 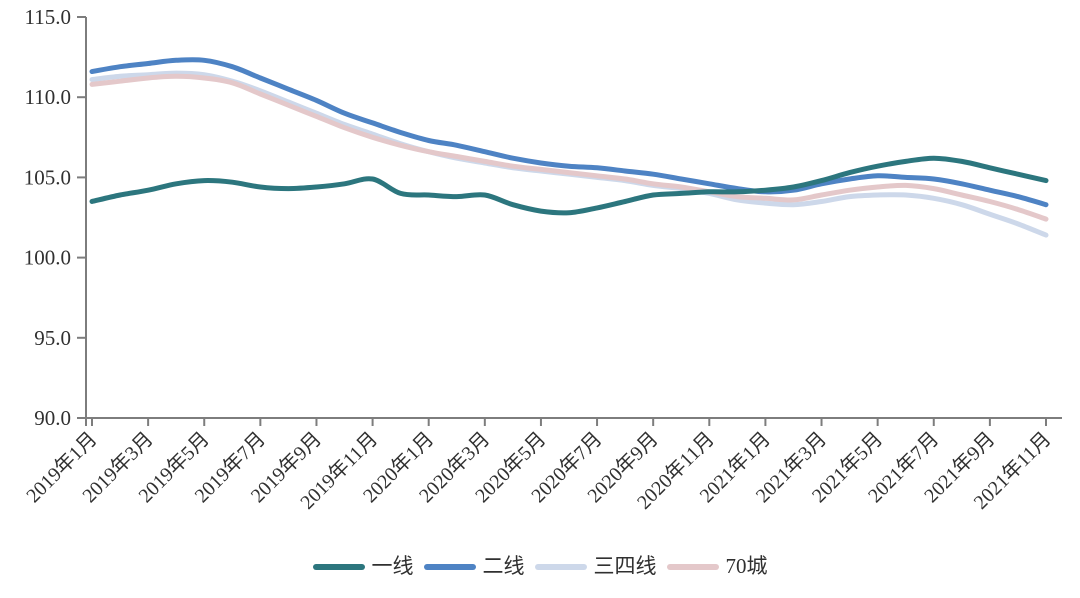 What do you see at coordinates (625, 566) in the screenshot?
I see `legend-label: 三四线` at bounding box center [625, 566].